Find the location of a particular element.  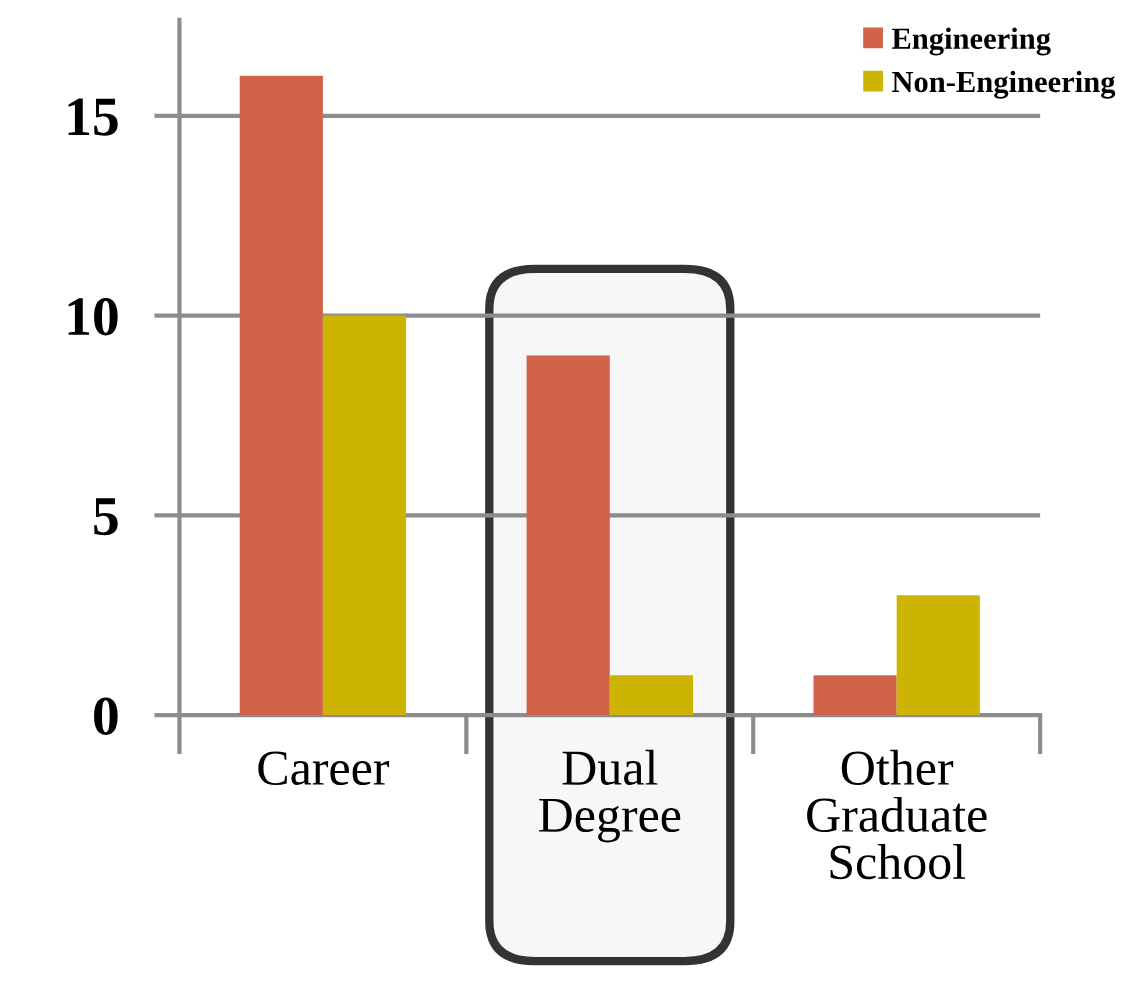

y-tick-label: 0 is located at coordinates (106, 716).